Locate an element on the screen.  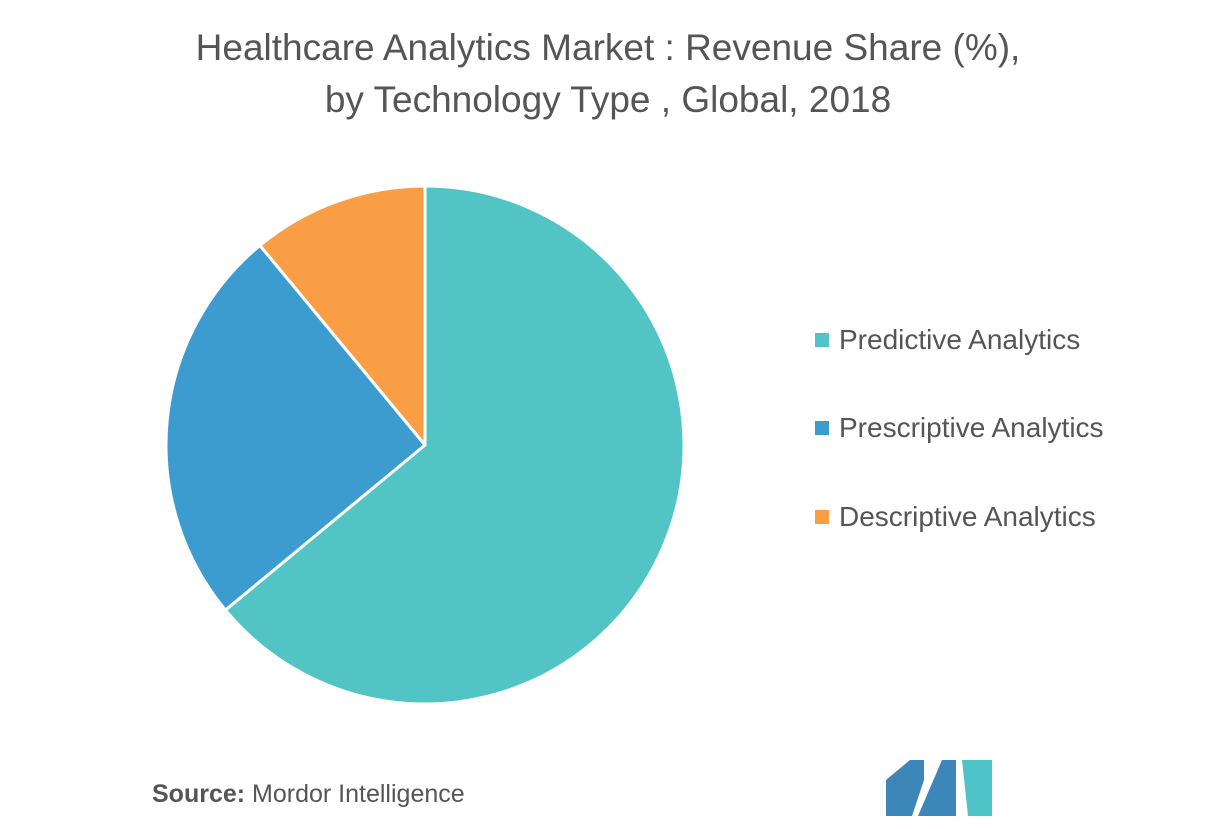
logo-shape-right is located at coordinates (977, 788).